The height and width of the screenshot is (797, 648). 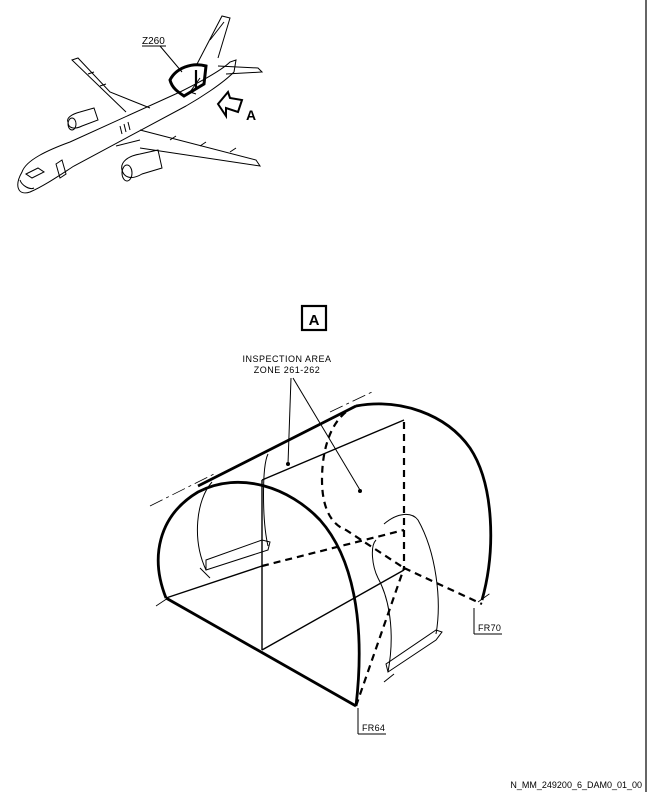 I want to click on frame-fr70-label: FR70, so click(x=489, y=628).